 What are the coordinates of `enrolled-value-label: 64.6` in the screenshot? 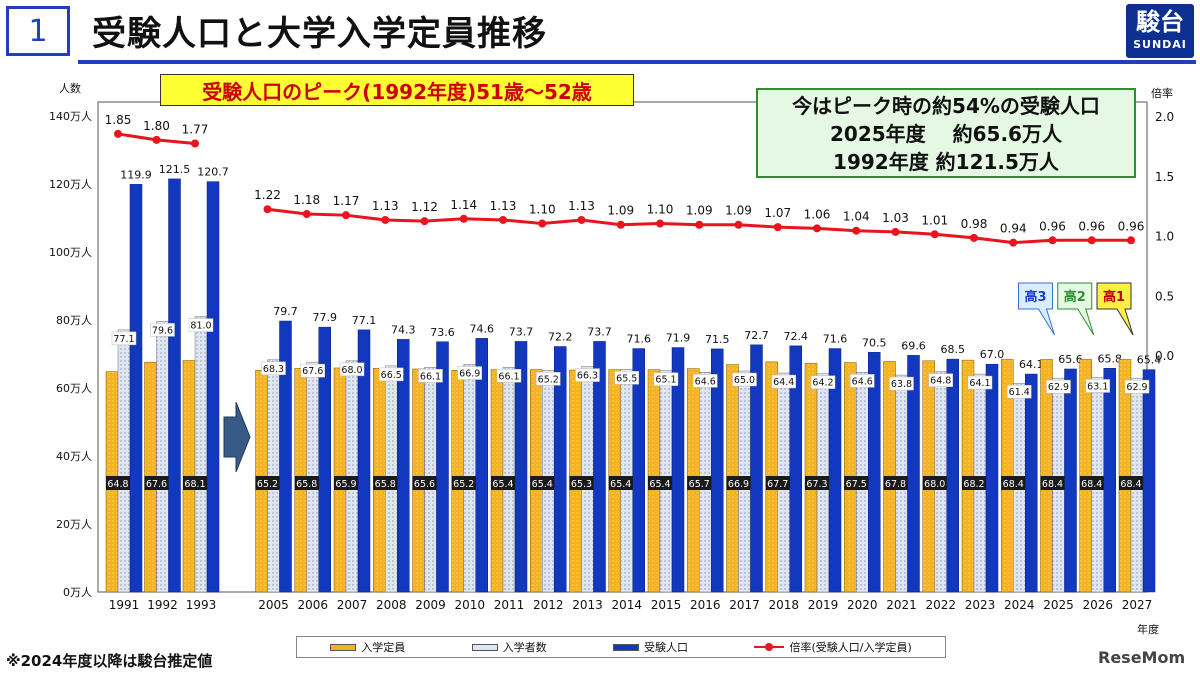 It's located at (862, 381).